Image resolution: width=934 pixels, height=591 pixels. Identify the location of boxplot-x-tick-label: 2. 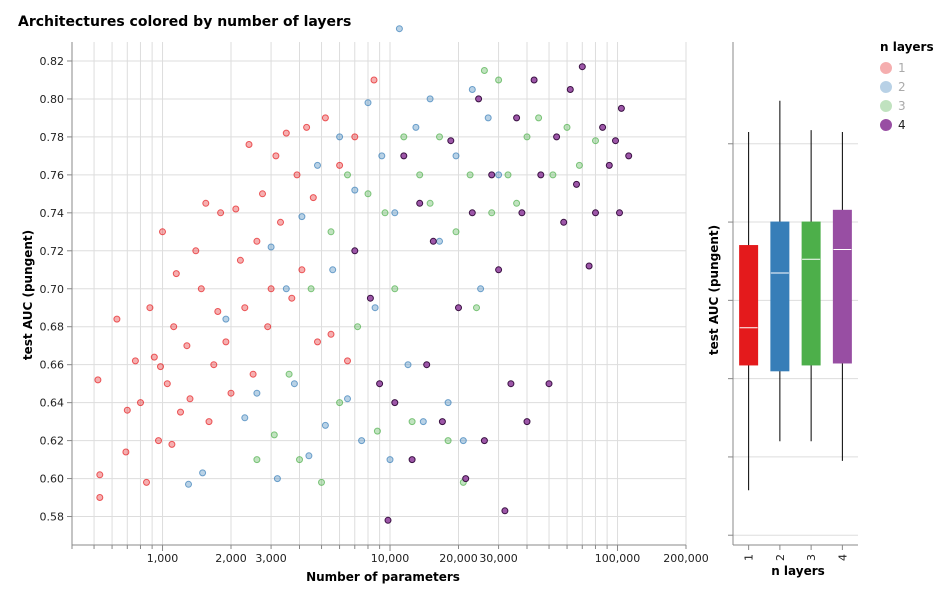
(780, 557).